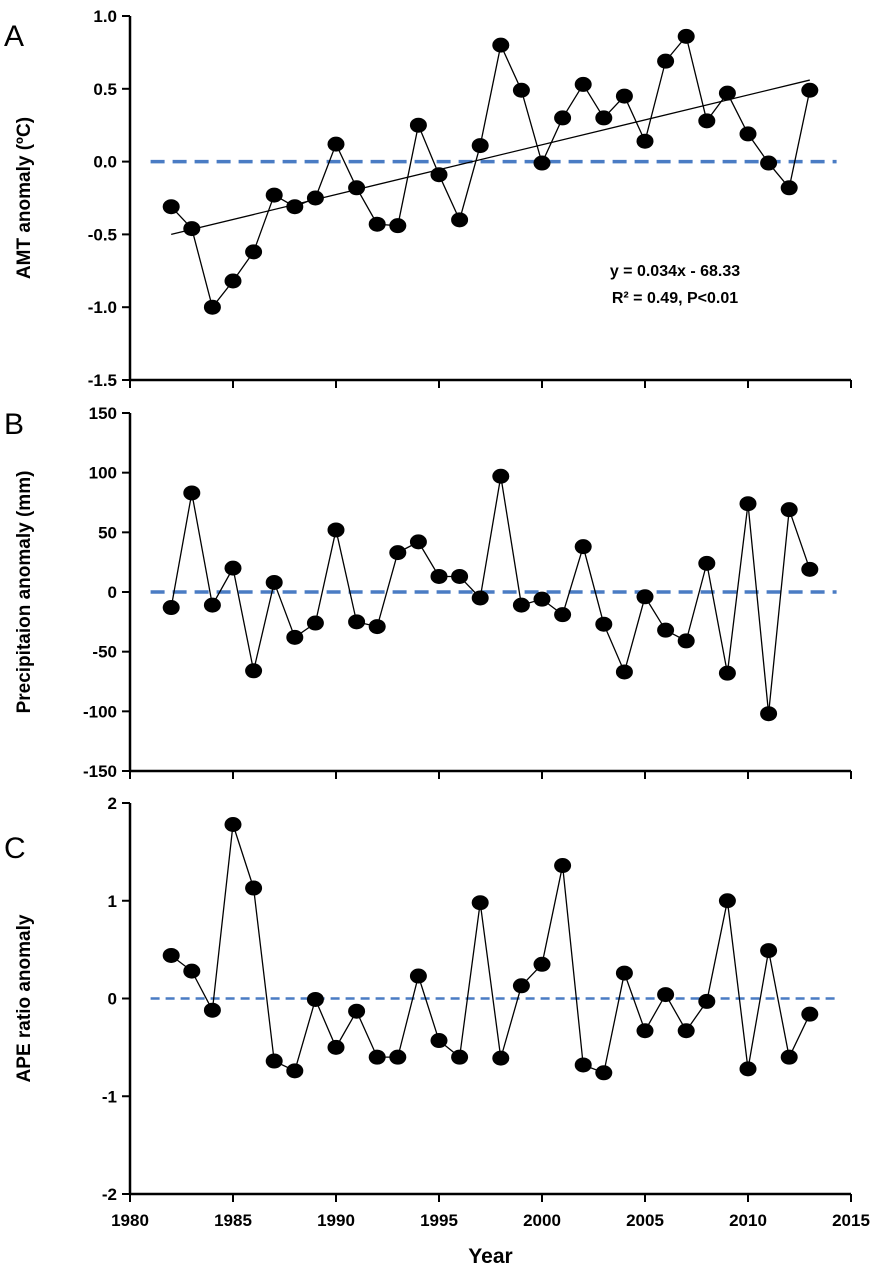  I want to click on x-tick-label: 2015, so click(851, 1220).